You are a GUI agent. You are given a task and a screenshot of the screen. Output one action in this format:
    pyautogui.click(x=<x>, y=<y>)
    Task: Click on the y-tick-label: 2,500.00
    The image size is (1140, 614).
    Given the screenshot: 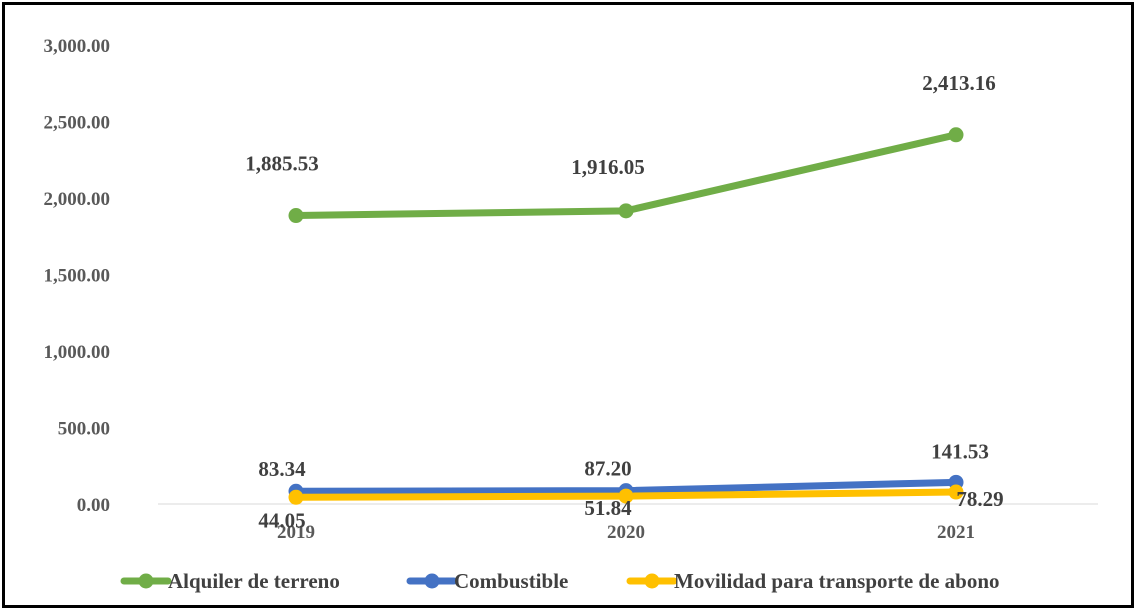 What is the action you would take?
    pyautogui.click(x=77, y=123)
    